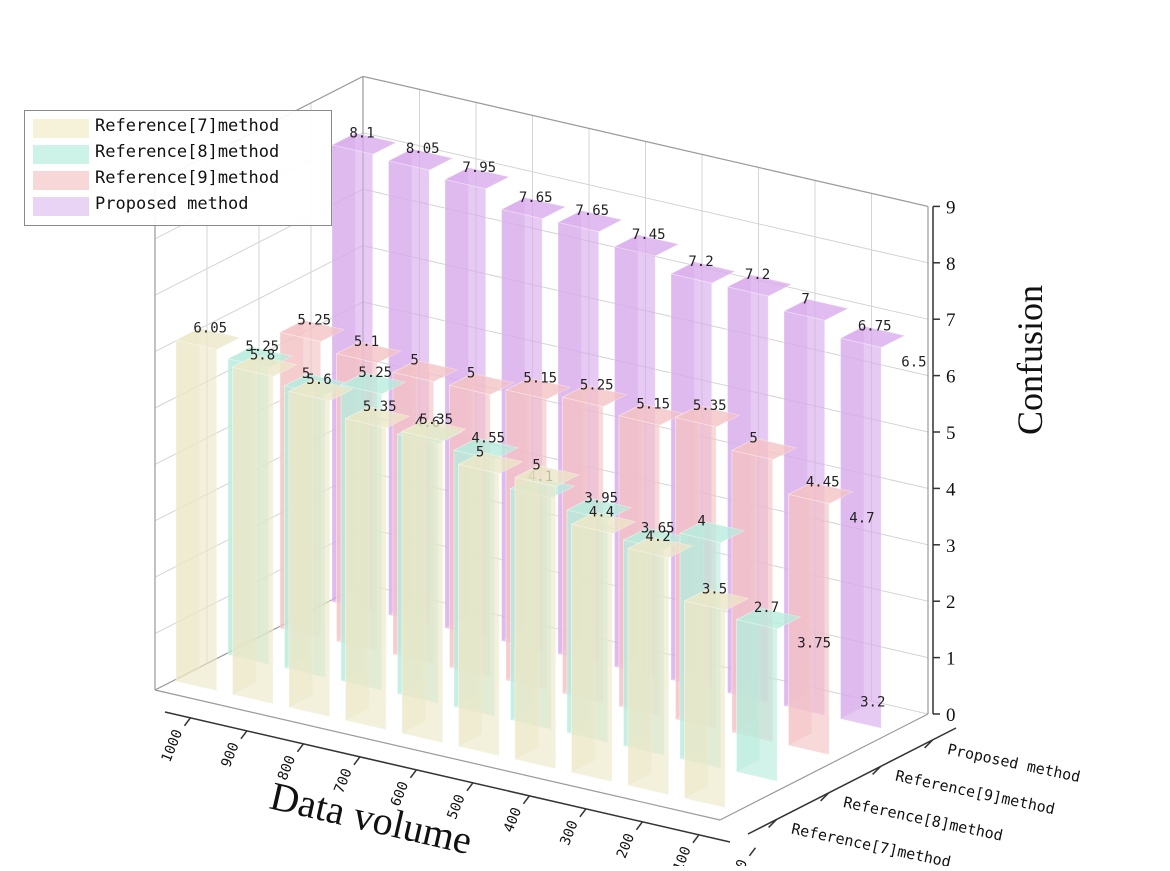 Image resolution: width=1170 pixels, height=871 pixels. Describe the element at coordinates (658, 528) in the screenshot. I see `data-label: 3.65` at that location.